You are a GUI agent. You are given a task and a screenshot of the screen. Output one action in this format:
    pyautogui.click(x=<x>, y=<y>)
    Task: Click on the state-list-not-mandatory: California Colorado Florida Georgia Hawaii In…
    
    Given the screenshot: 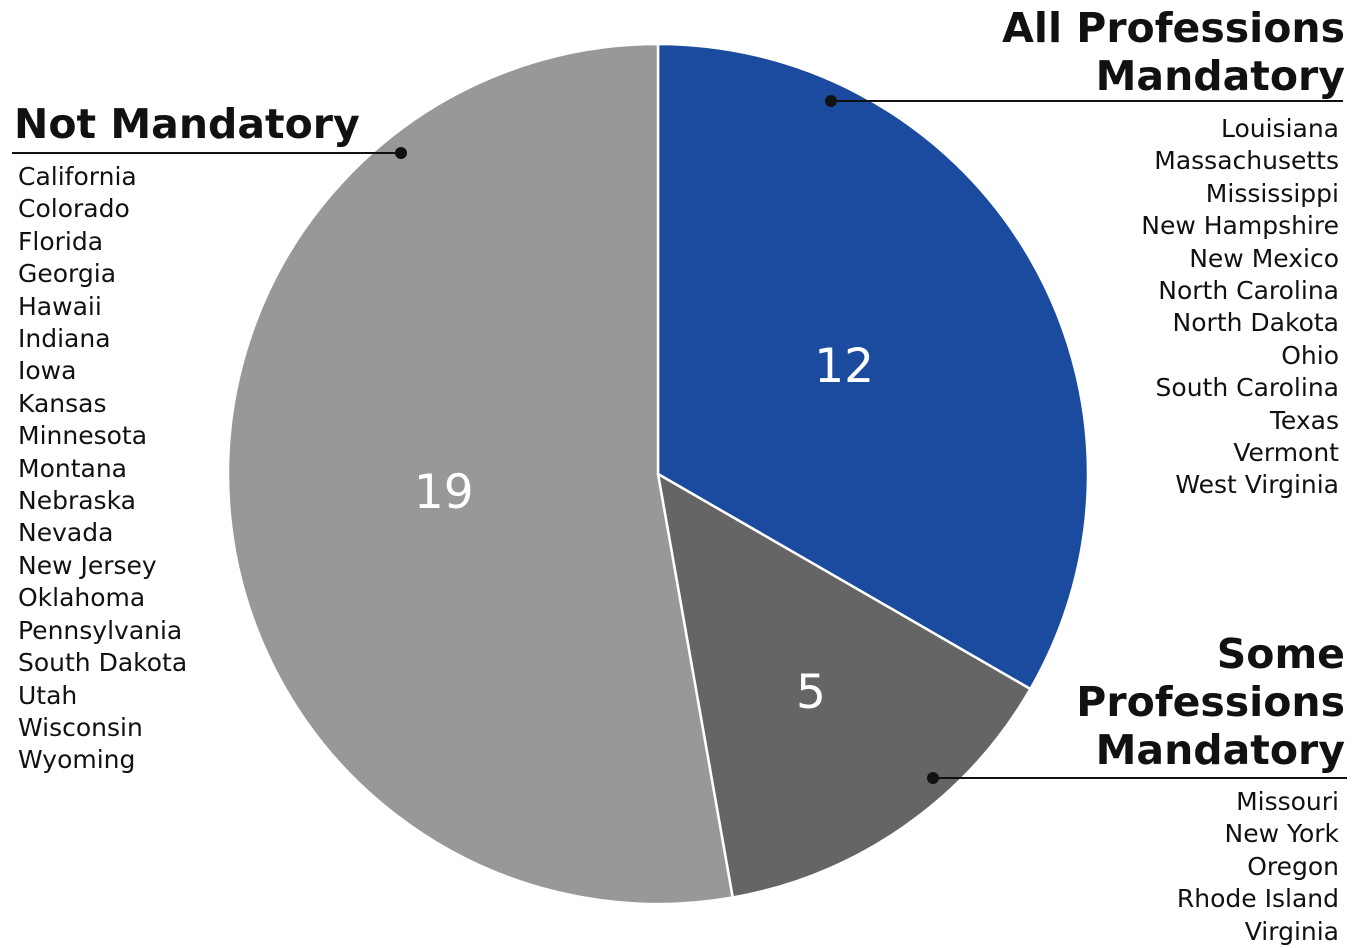 What is the action you would take?
    pyautogui.click(x=102, y=469)
    